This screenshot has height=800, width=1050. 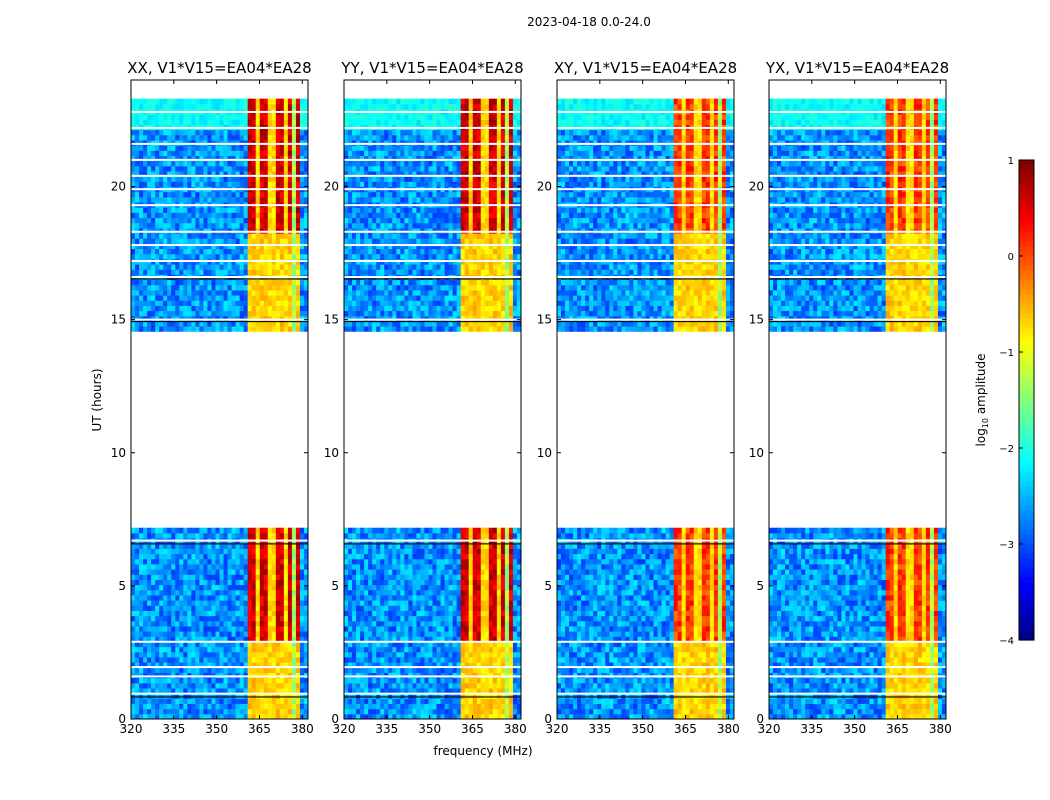 I want to click on x-tick-label: 365, so click(x=259, y=729).